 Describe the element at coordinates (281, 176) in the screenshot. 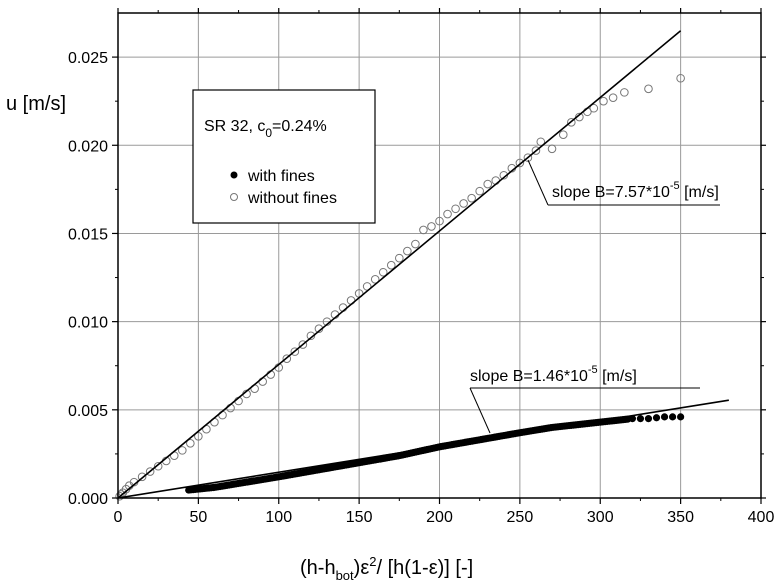

I see `legend-label-with-fines: with fines` at that location.